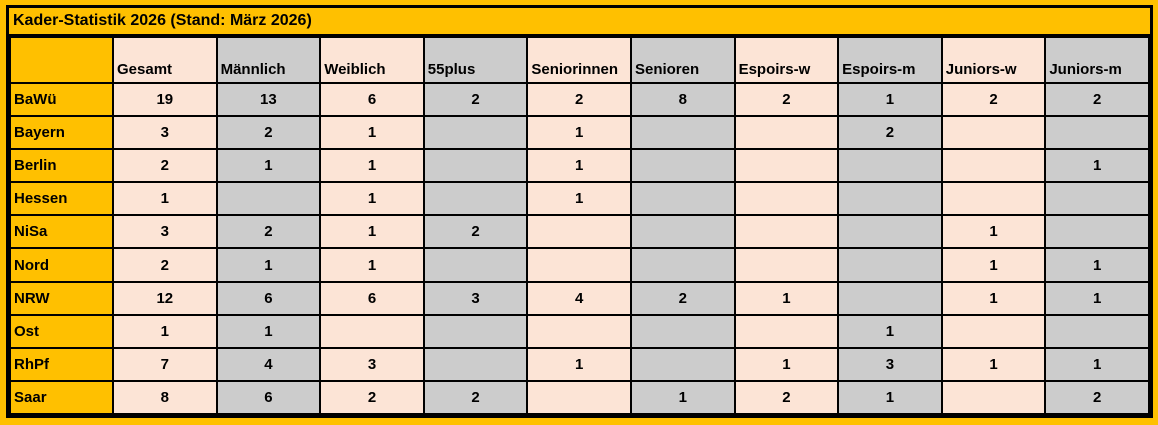 This screenshot has width=1158, height=425. What do you see at coordinates (268, 99) in the screenshot?
I see `data-cell: 13` at bounding box center [268, 99].